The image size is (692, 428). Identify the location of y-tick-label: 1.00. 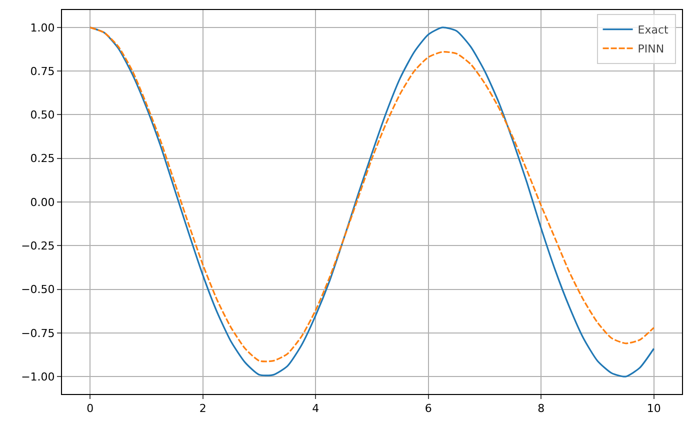
(42, 27).